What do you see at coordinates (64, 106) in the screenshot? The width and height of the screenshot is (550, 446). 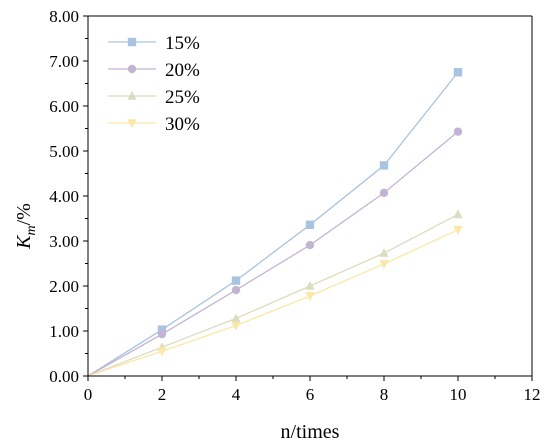 I see `y-tick-label-6: 6.00` at bounding box center [64, 106].